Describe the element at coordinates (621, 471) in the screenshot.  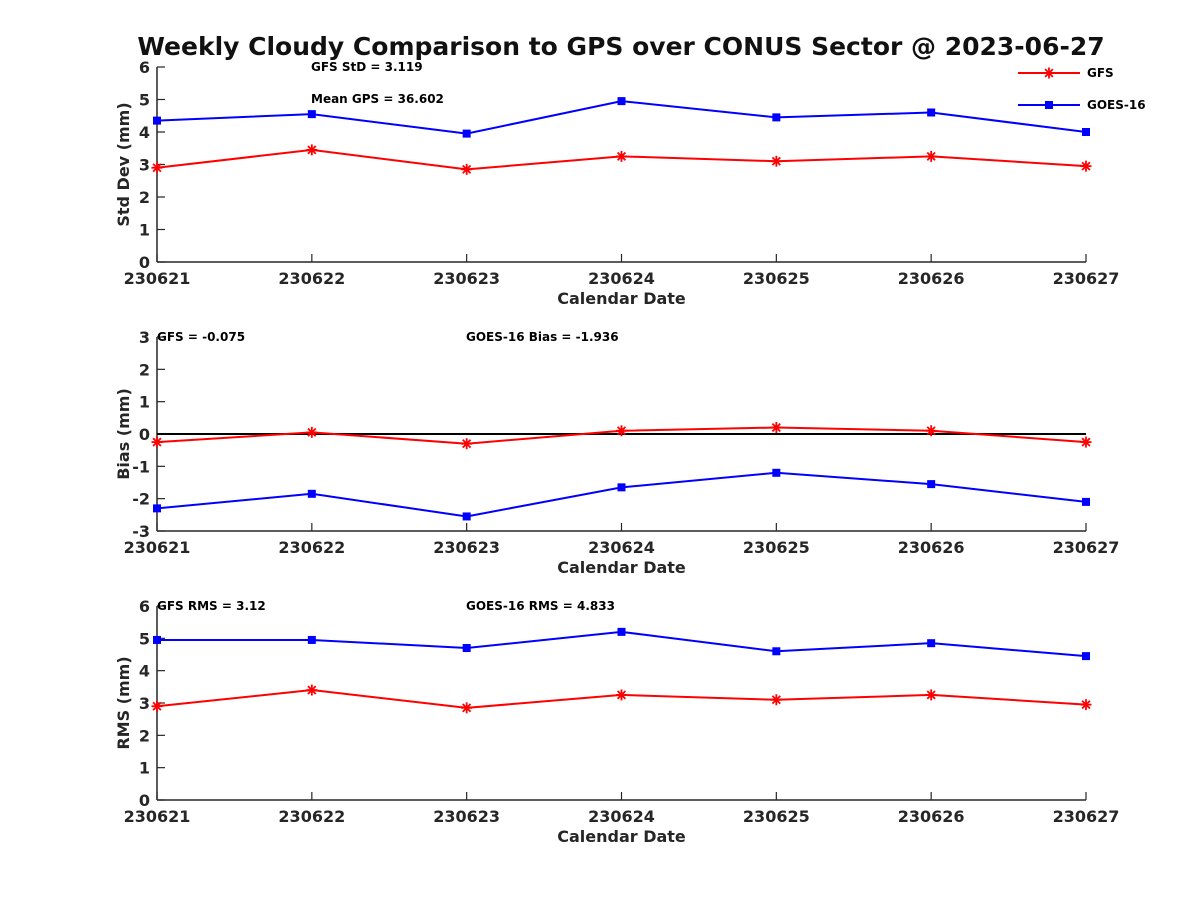
I see `bias-series` at that location.